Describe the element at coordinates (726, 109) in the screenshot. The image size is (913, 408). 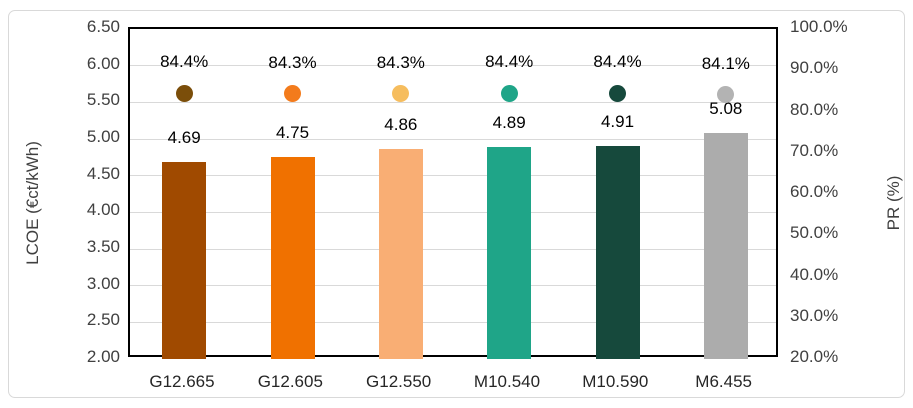
I see `lcoe-value-label: 5.08` at that location.